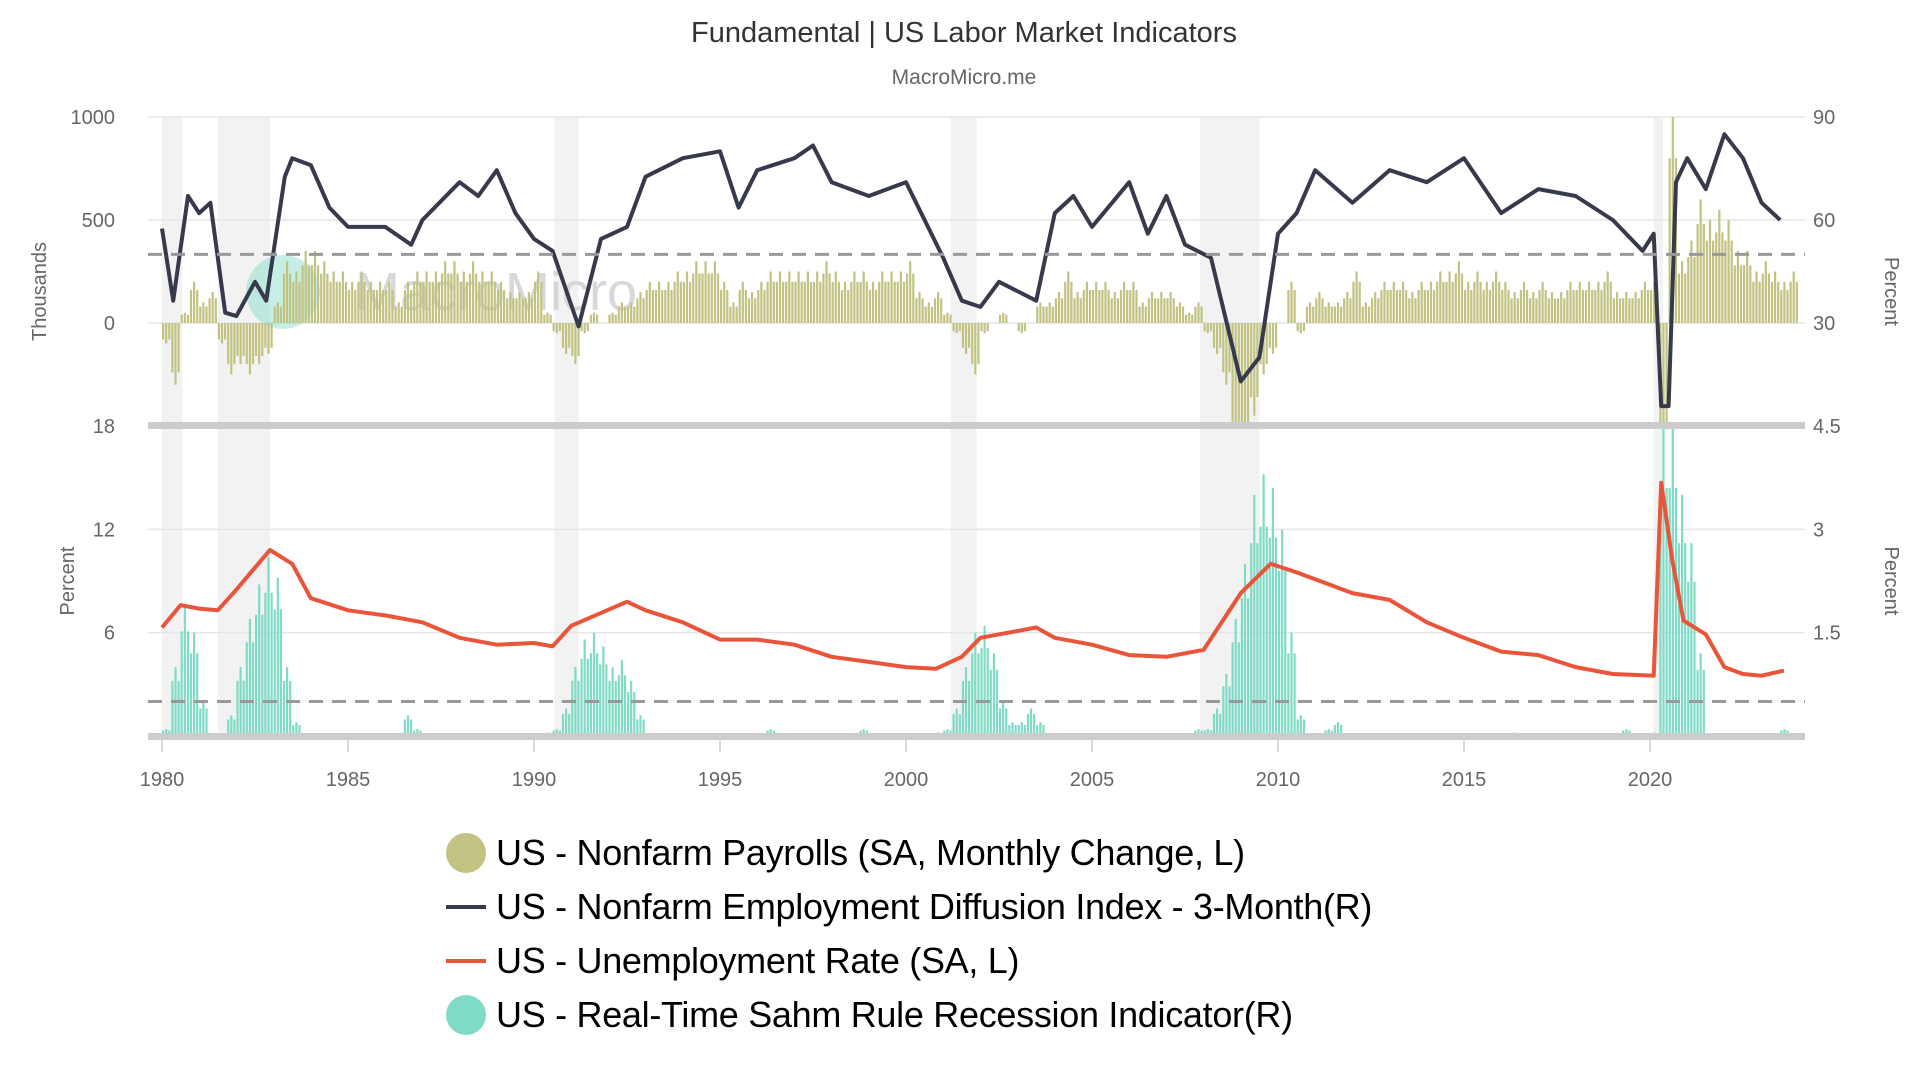 This screenshot has height=1080, width=1920. I want to click on x-axis-line, so click(976, 736).